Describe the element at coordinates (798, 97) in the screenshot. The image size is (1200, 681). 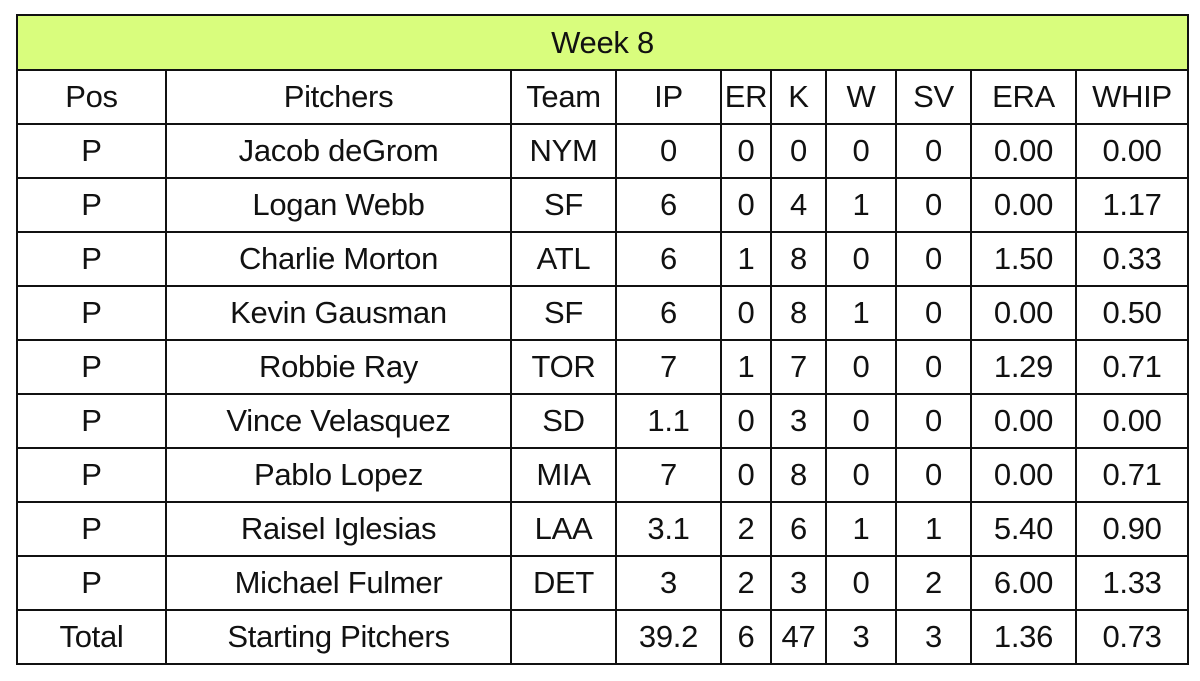
I see `column-header-k: K` at that location.